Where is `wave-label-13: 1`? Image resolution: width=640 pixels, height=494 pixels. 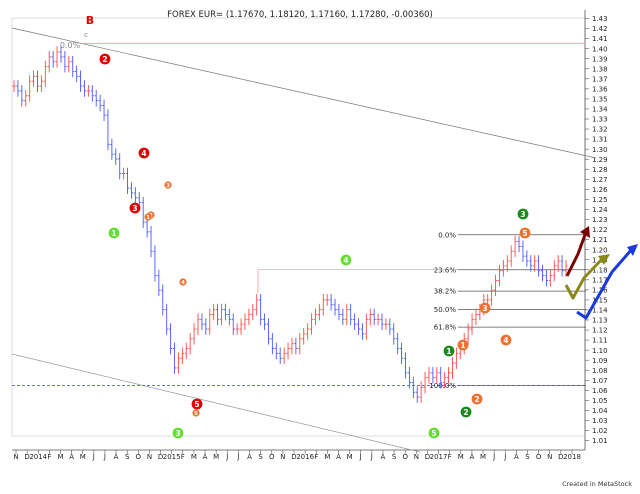 wave-label-13: 1 is located at coordinates (462, 345).